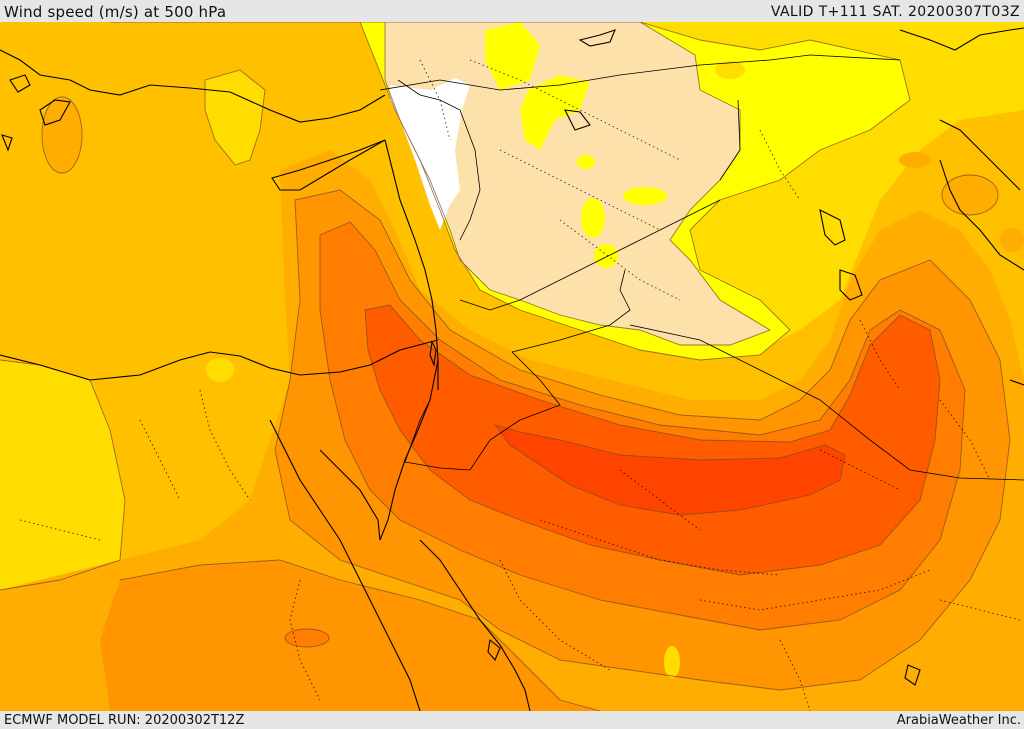 The image size is (1024, 729). Describe the element at coordinates (670, 470) in the screenshot. I see `field-red-core` at that location.